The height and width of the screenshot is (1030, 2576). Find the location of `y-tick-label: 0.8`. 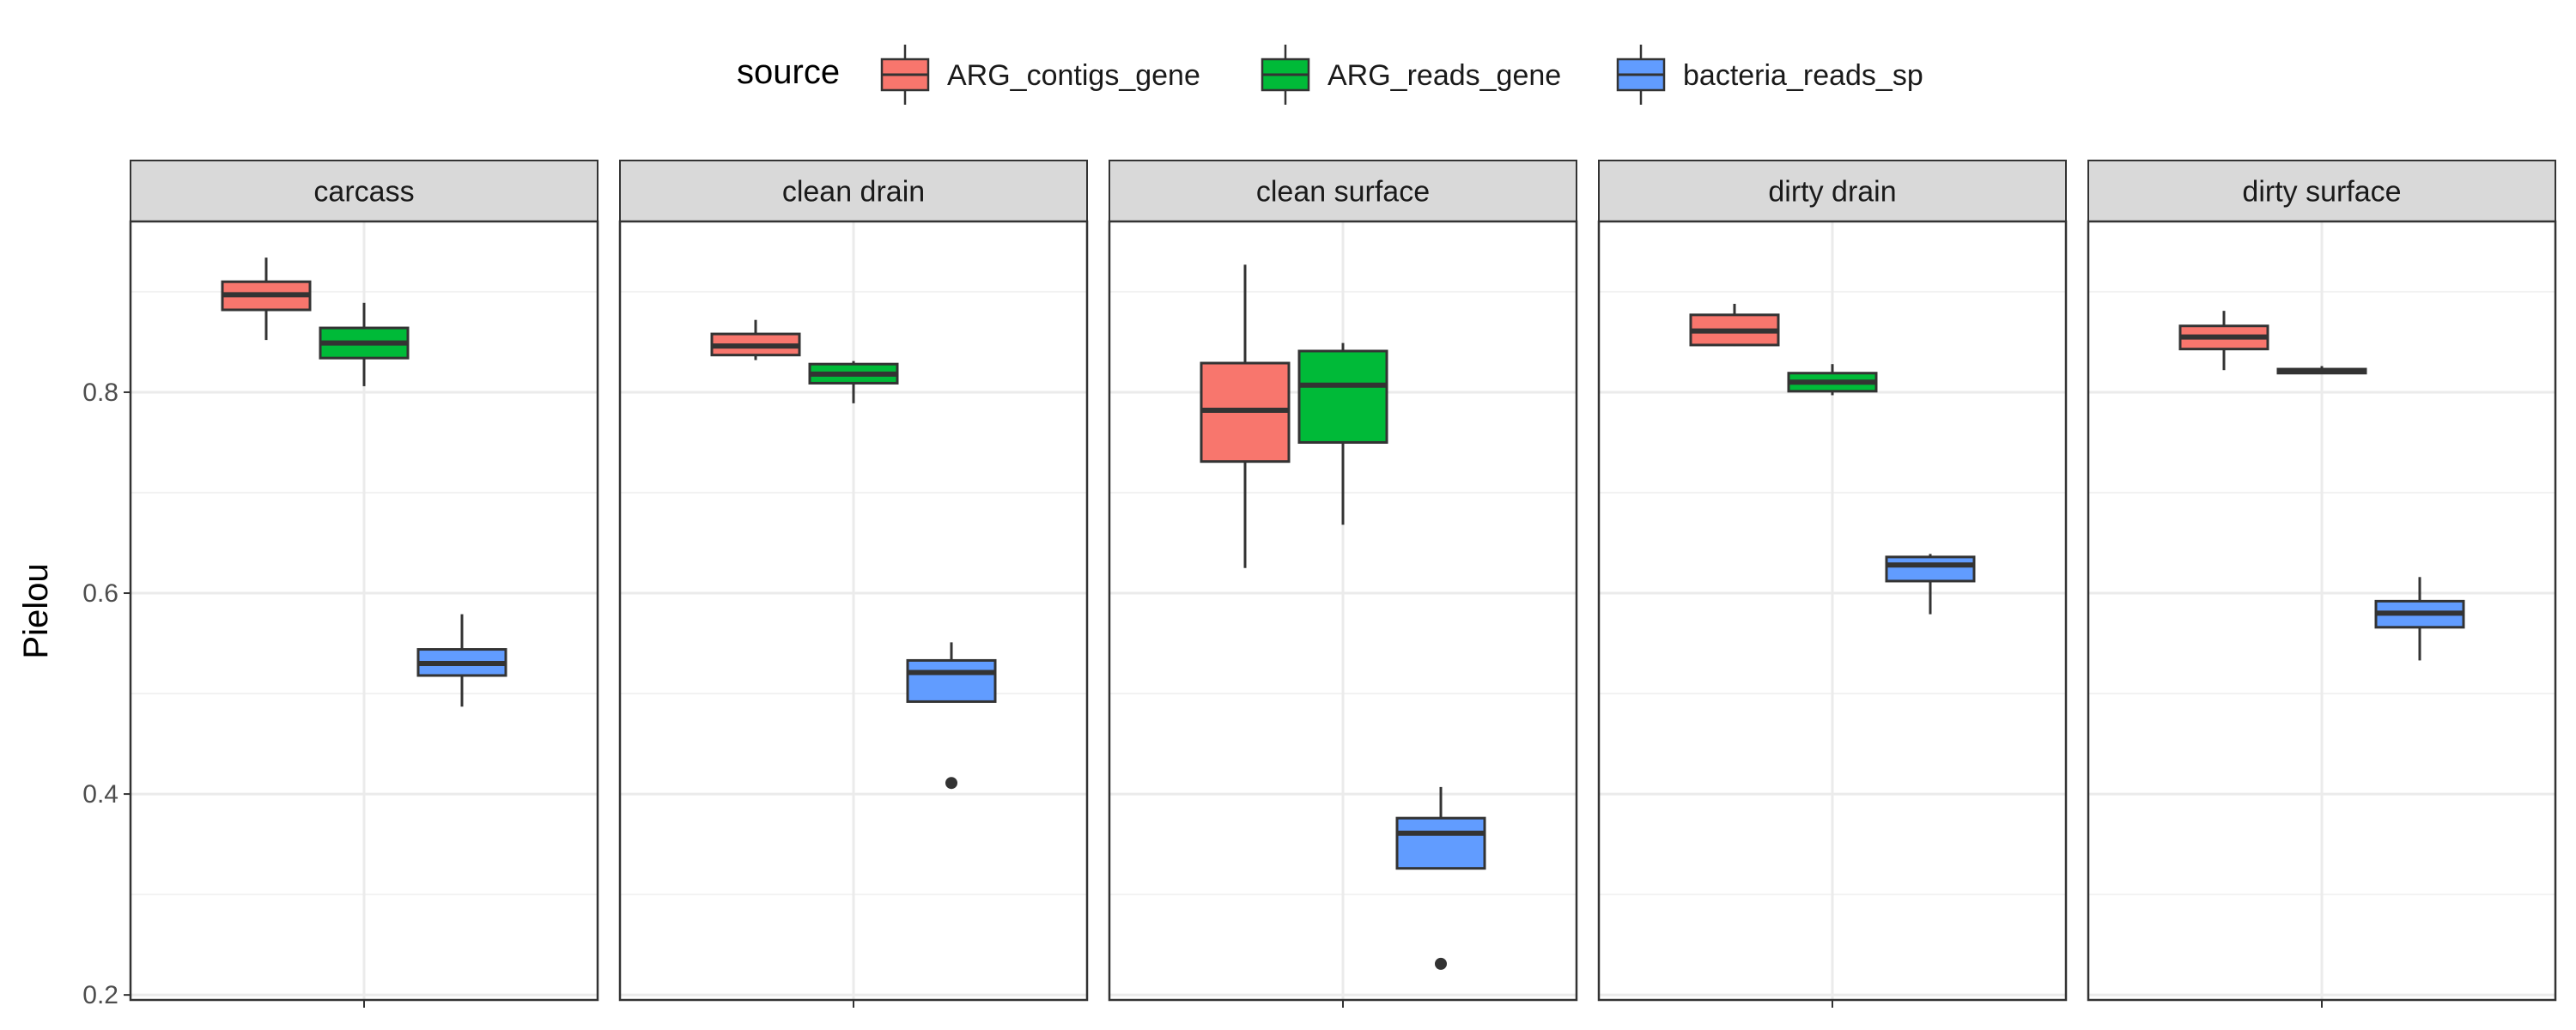

y-tick-label: 0.8 is located at coordinates (100, 393).